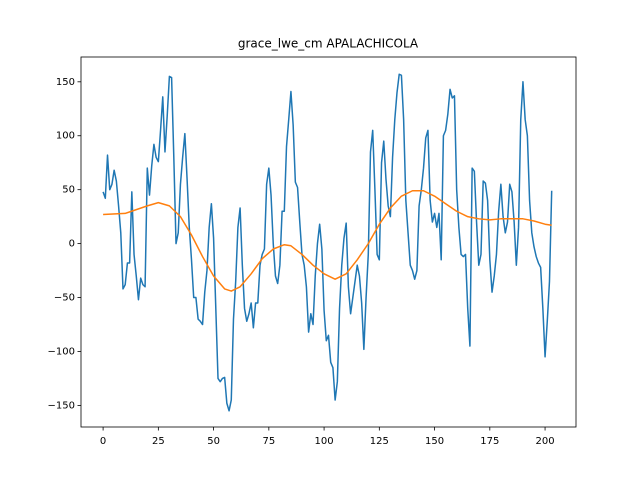 This screenshot has height=480, width=640. Describe the element at coordinates (64, 298) in the screenshot. I see `y-tick-label: −50` at that location.